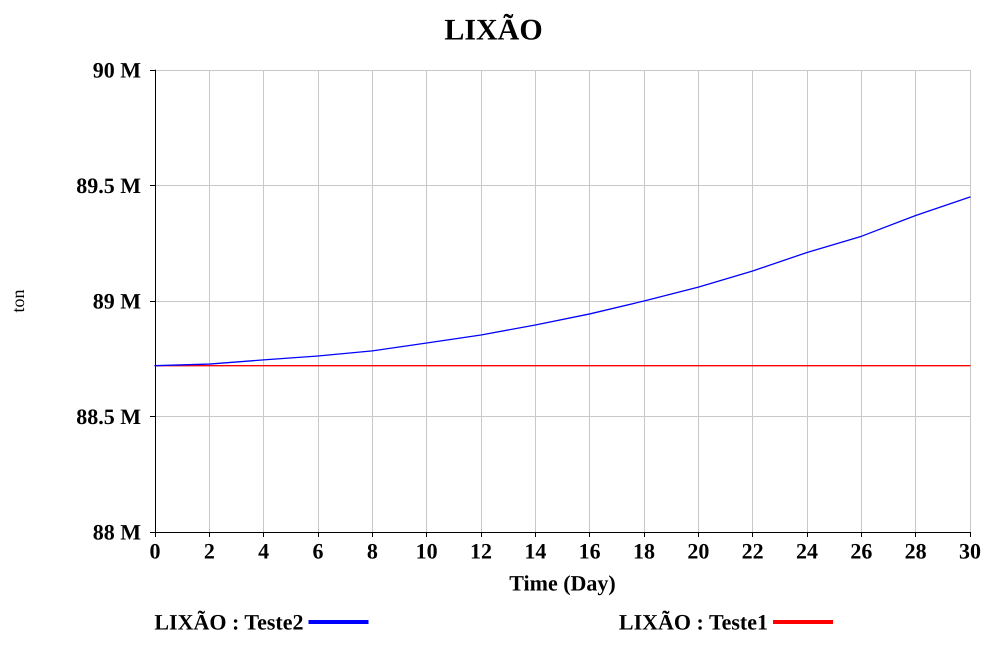 The image size is (987, 648). Describe the element at coordinates (318, 551) in the screenshot. I see `x-tick-label: 6` at that location.